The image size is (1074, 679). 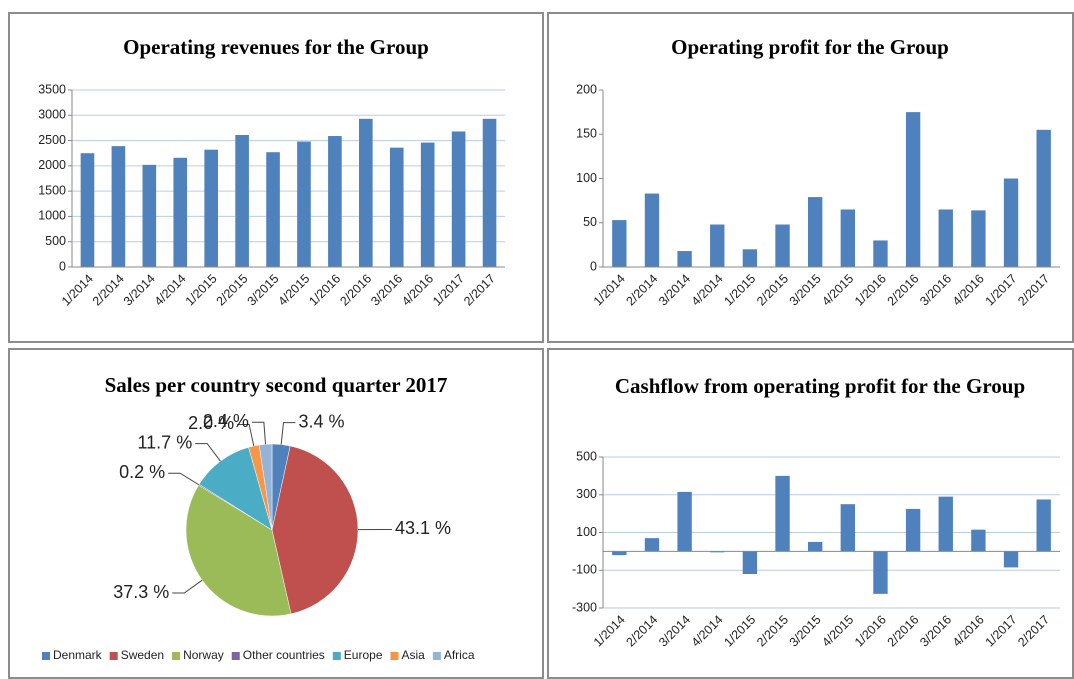 I want to click on y-tick-label: -300, so click(x=584, y=607).